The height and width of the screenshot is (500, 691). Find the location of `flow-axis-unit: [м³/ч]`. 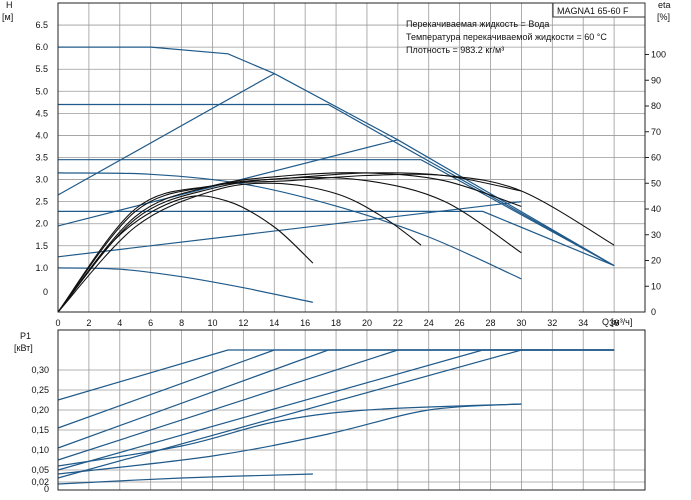

flow-axis-unit: [м³/ч] is located at coordinates (621, 322).